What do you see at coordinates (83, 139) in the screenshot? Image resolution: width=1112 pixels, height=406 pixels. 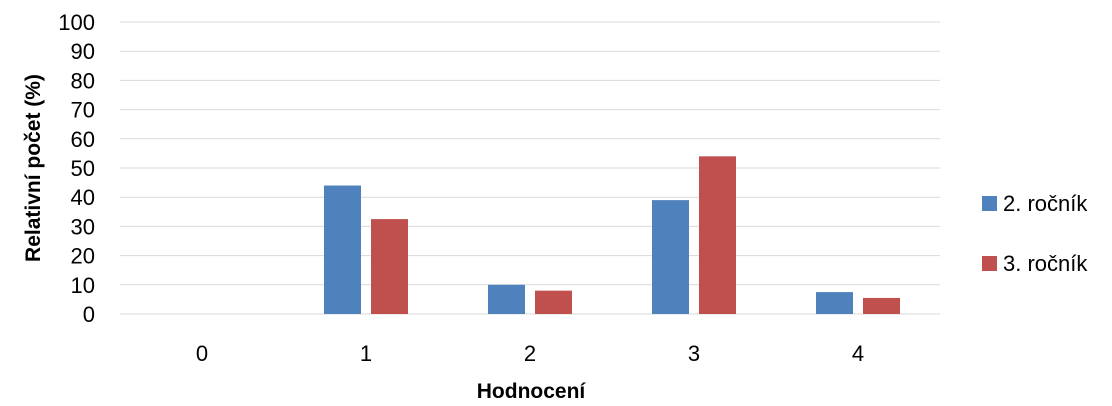 I see `y-tick-label: 60` at bounding box center [83, 139].